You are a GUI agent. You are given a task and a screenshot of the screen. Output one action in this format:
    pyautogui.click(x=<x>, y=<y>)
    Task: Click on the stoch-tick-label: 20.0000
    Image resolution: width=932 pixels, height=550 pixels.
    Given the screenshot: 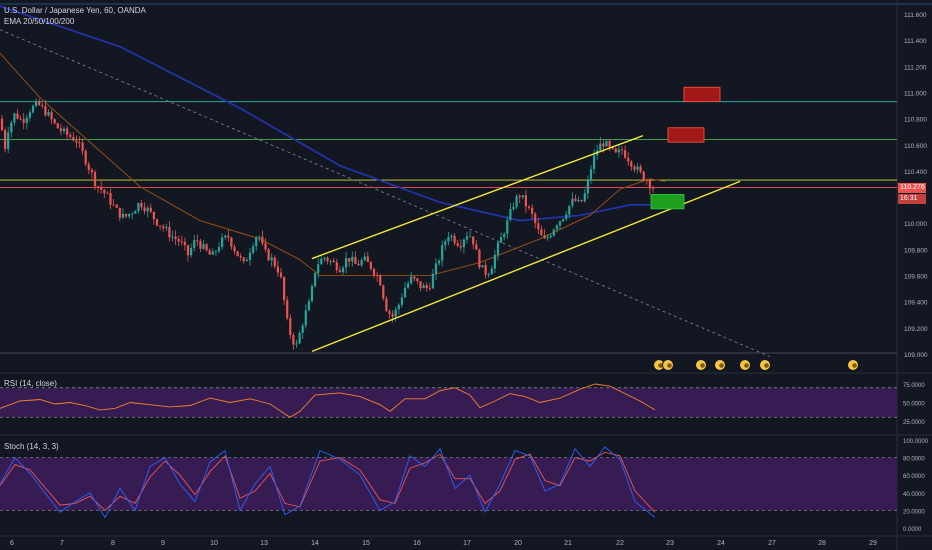 What is the action you would take?
    pyautogui.click(x=914, y=512)
    